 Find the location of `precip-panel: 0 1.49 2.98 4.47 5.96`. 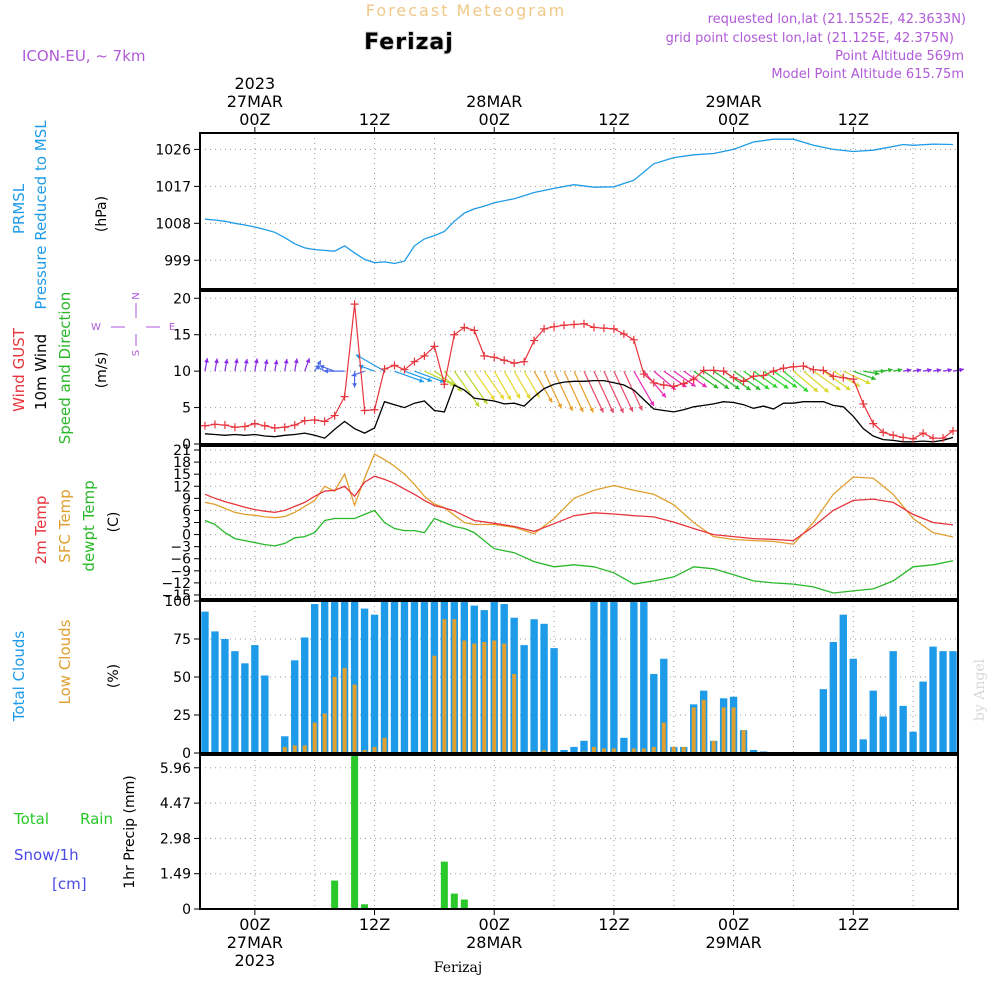

precip-panel: 0 1.49 2.98 4.47 5.96 is located at coordinates (559, 836).